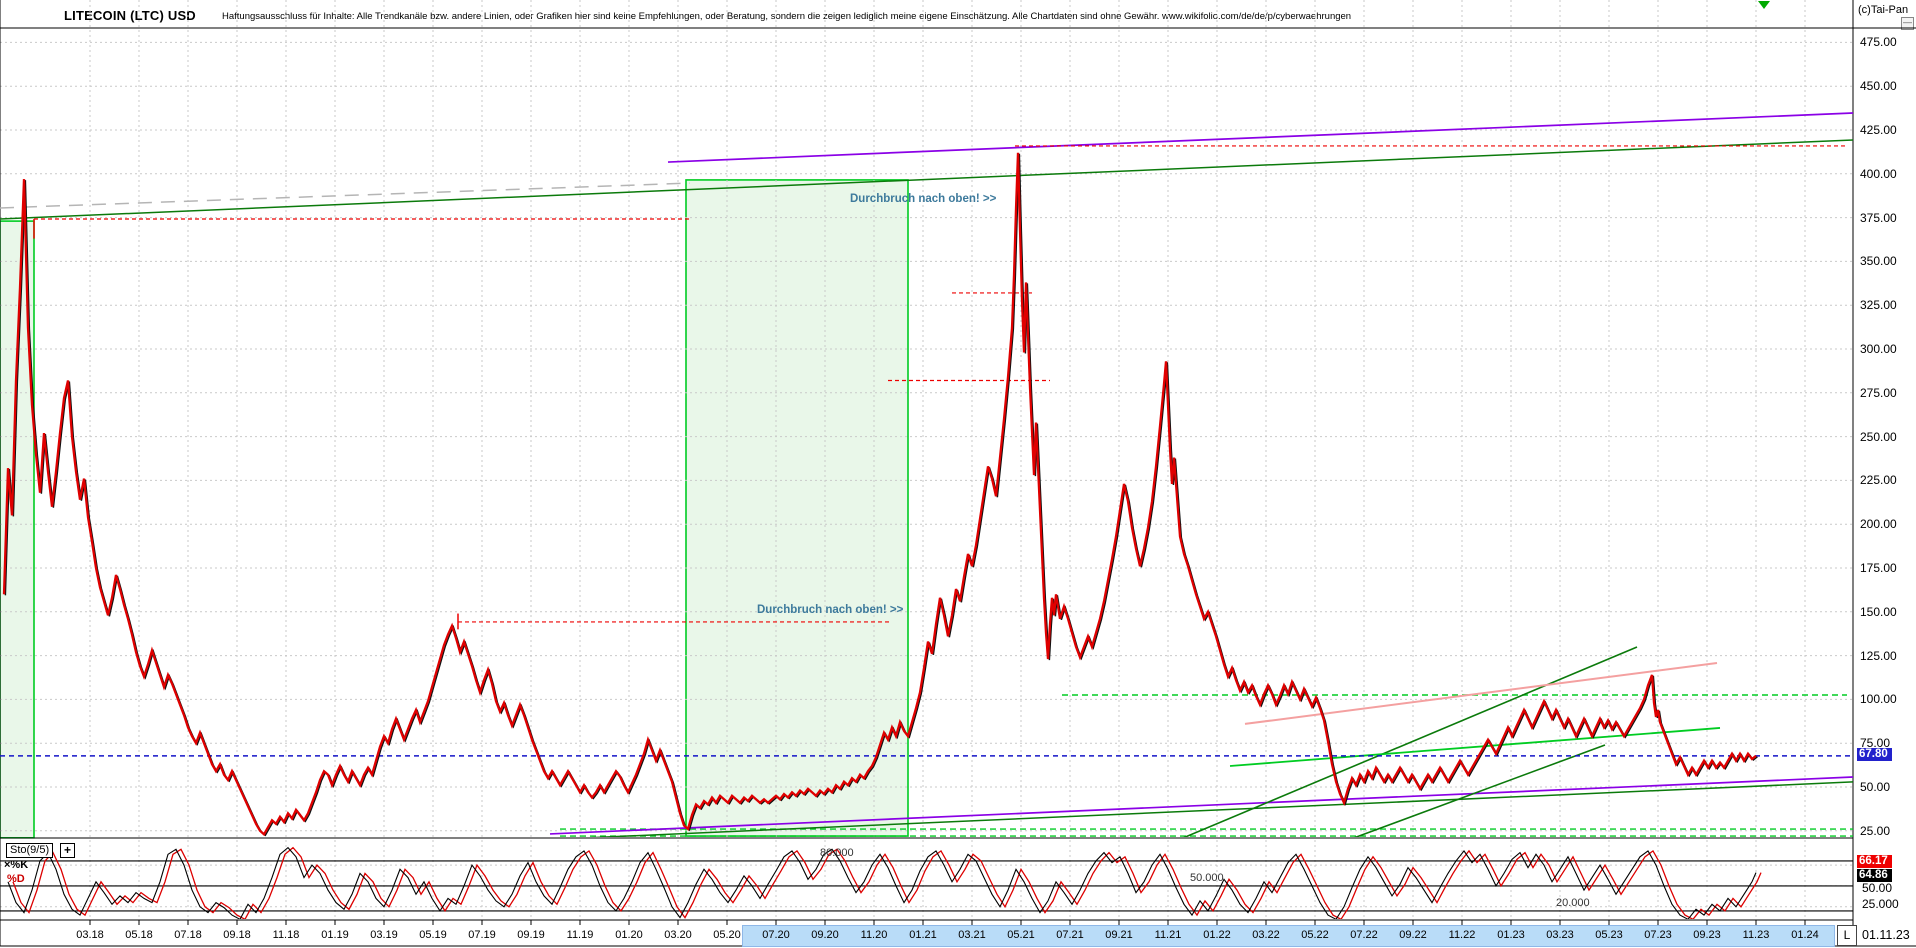  What do you see at coordinates (67, 850) in the screenshot?
I see `indicator-add-button: +` at bounding box center [67, 850].